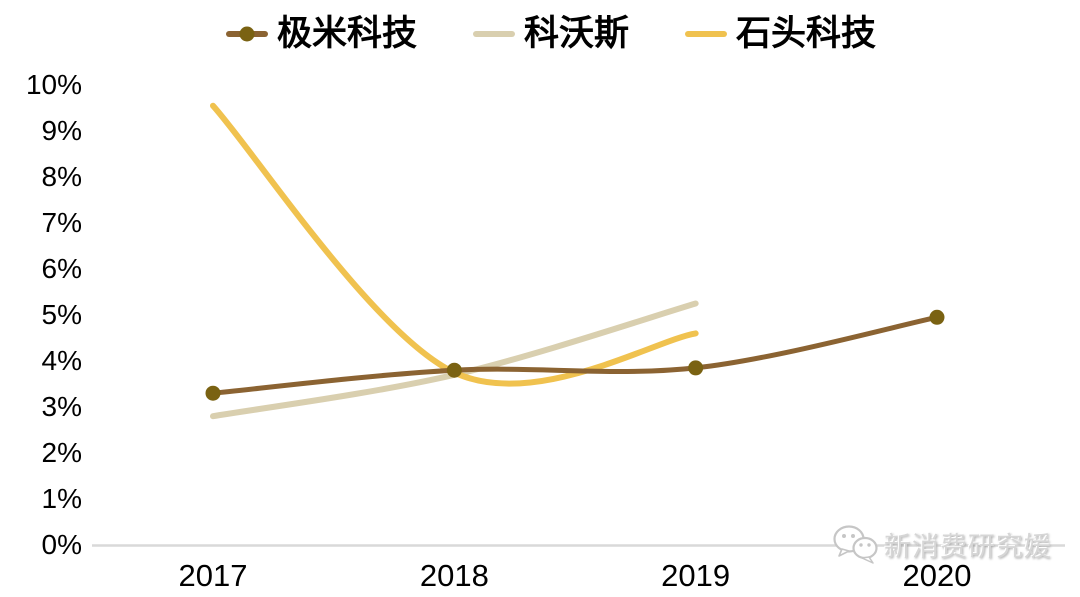  What do you see at coordinates (61, 130) in the screenshot?
I see `y-tick-label: 9%` at bounding box center [61, 130].